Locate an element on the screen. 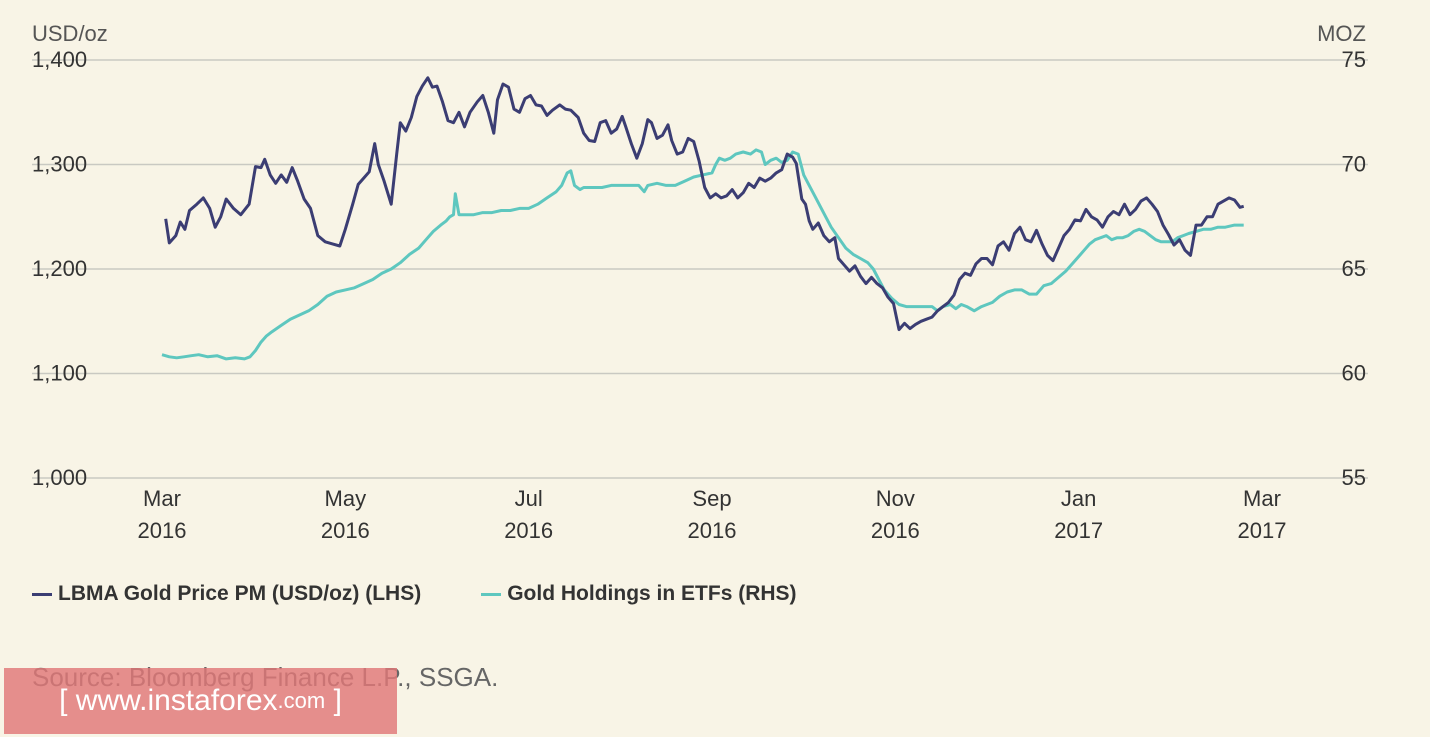  legend-item-gold-price: LBMA Gold Price PM (USD/oz) (LHS) is located at coordinates (226, 594).